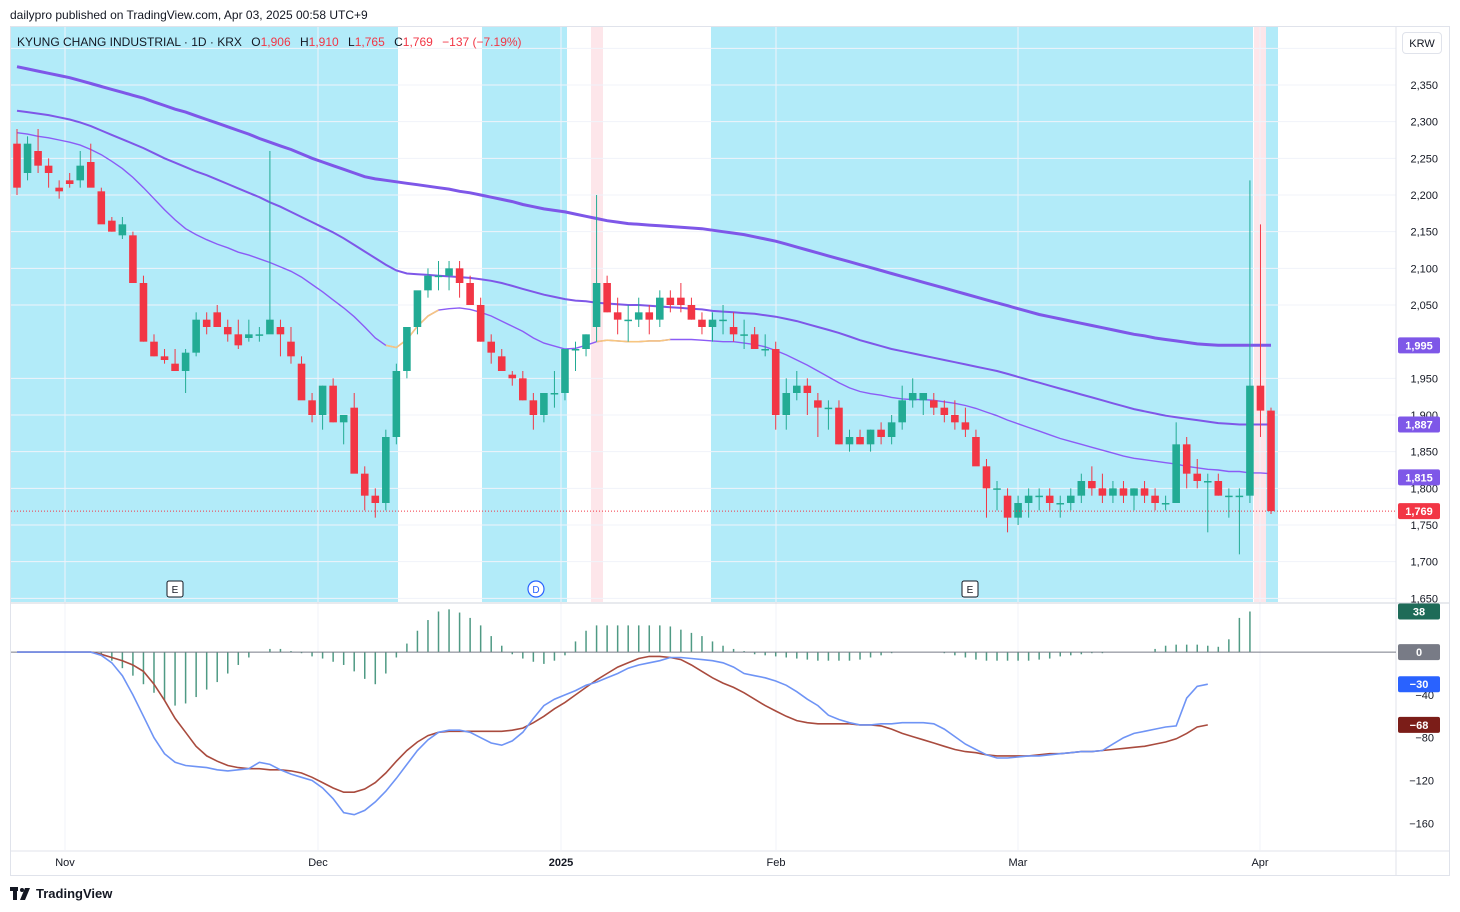 This screenshot has height=912, width=1460. I want to click on price-badge-bg, so click(1419, 477).